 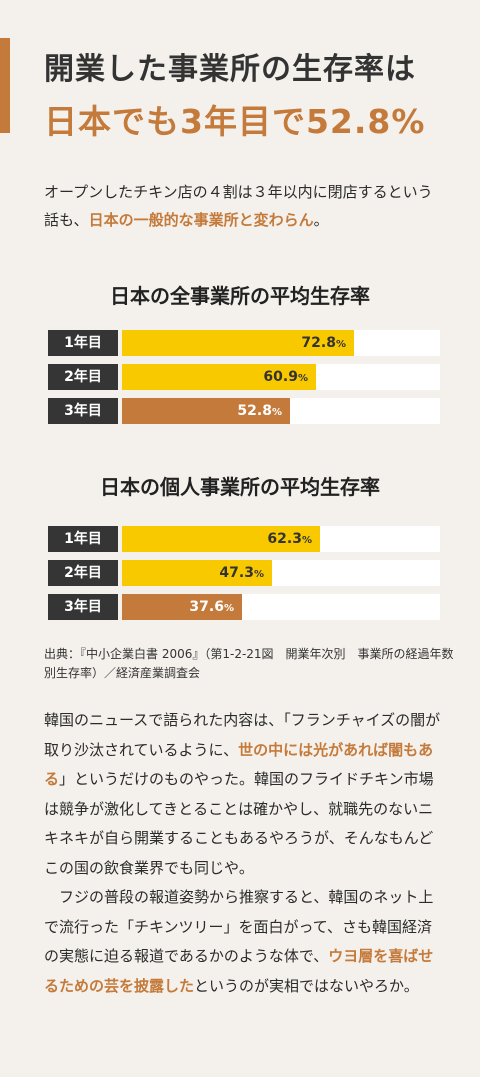 I want to click on body-text: 韓国のニュースで語られた内容は、「フランチャイズの闇が取り沙汰されているように、, so click(x=242, y=735).